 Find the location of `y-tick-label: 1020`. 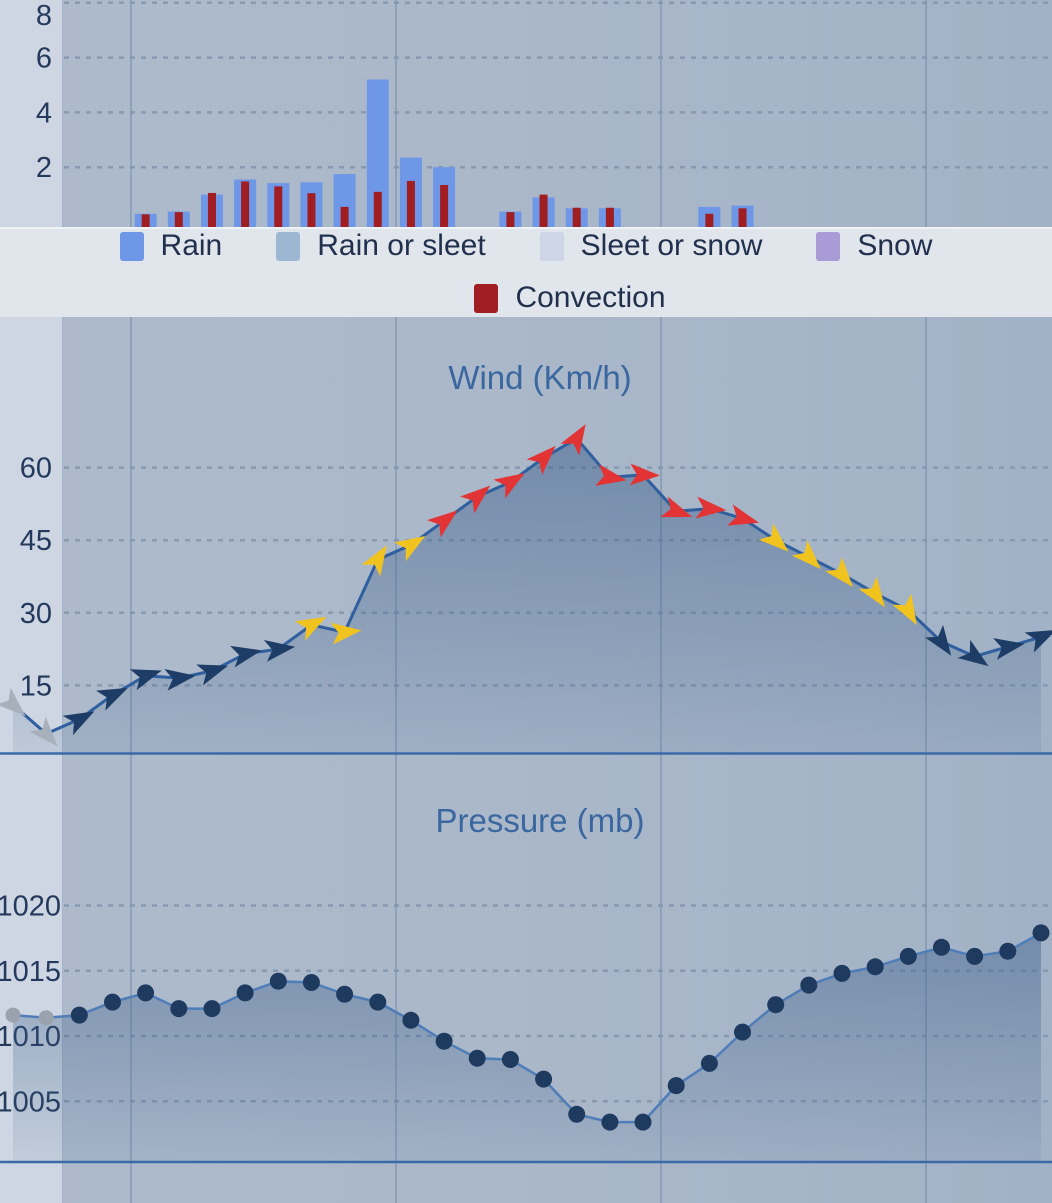

y-tick-label: 1020 is located at coordinates (30, 907).